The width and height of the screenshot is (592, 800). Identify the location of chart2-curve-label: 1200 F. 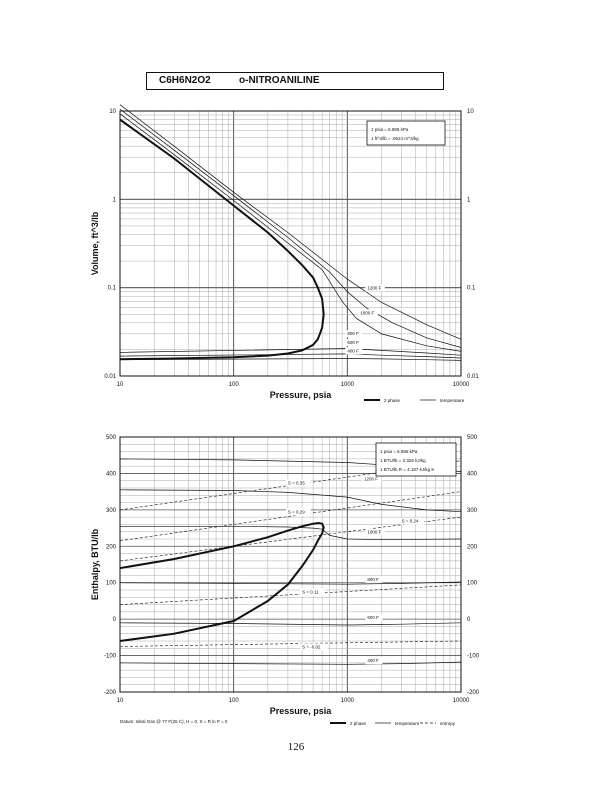
(371, 479).